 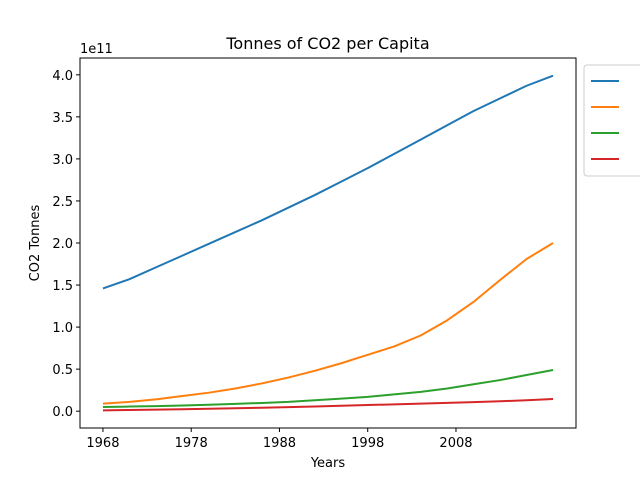 I want to click on chart-title: Tonnes of CO2 per Capita, so click(x=327, y=43).